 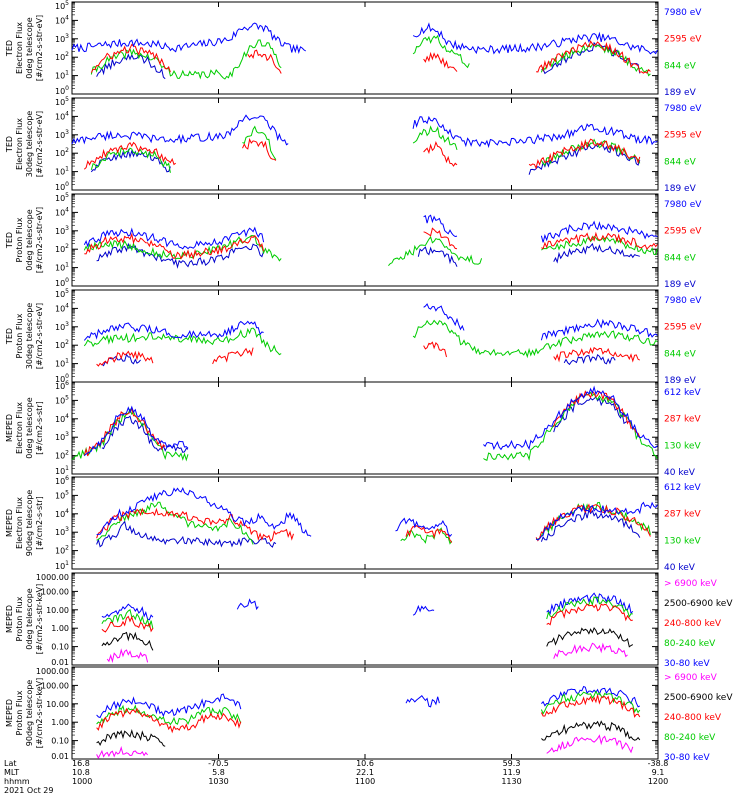 I want to click on legend-label: > 6900 keV, so click(x=691, y=678).